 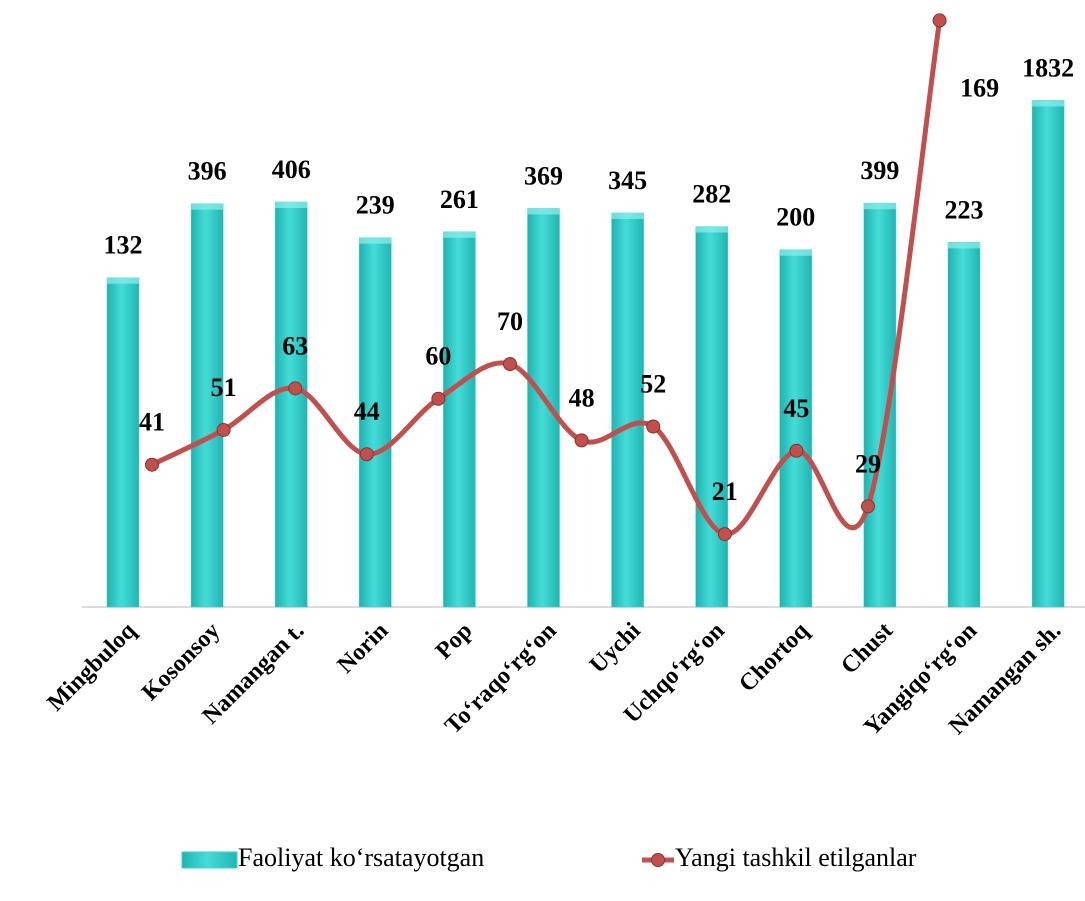 I want to click on line-value-label: 29, so click(x=868, y=463).